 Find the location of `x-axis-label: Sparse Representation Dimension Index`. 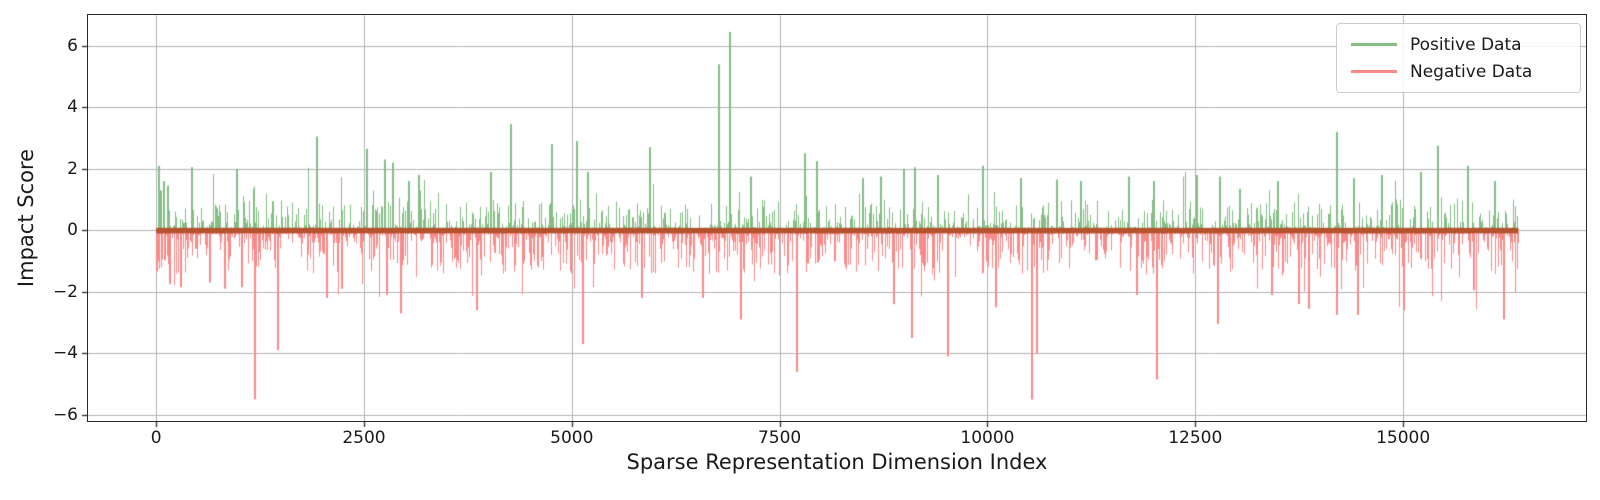

x-axis-label: Sparse Representation Dimension Index is located at coordinates (837, 462).